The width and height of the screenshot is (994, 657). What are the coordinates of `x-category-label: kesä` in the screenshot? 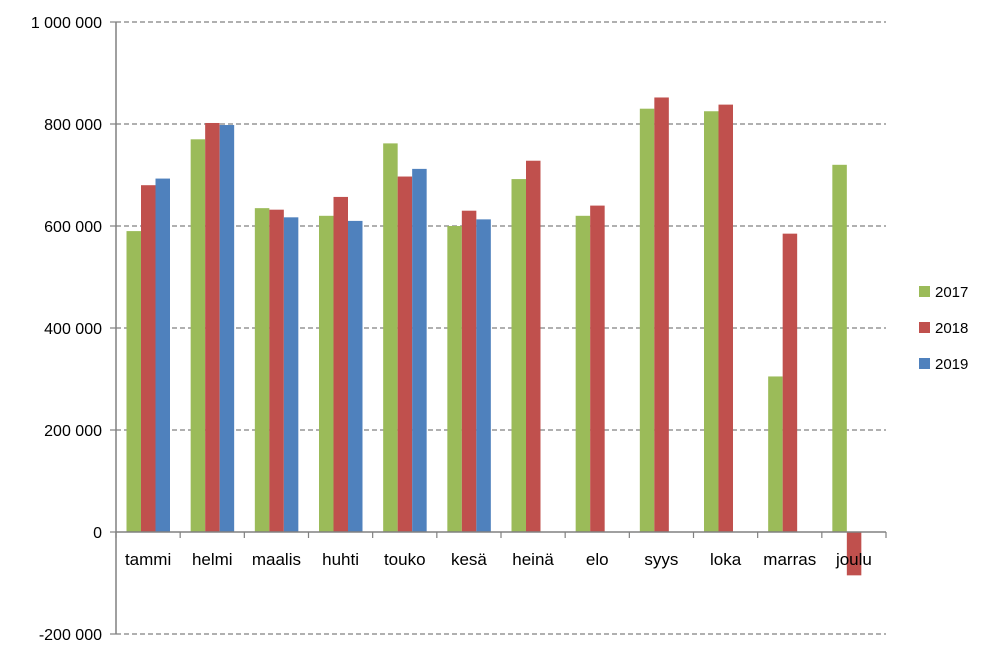 It's located at (469, 559).